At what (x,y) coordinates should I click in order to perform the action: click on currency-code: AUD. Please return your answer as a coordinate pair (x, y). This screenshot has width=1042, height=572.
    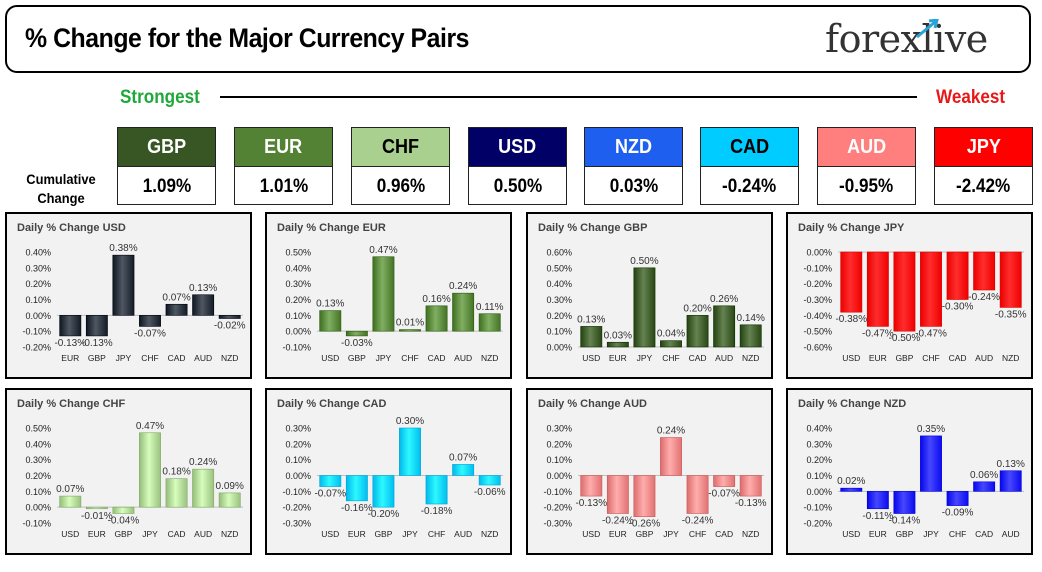
    Looking at the image, I should click on (866, 147).